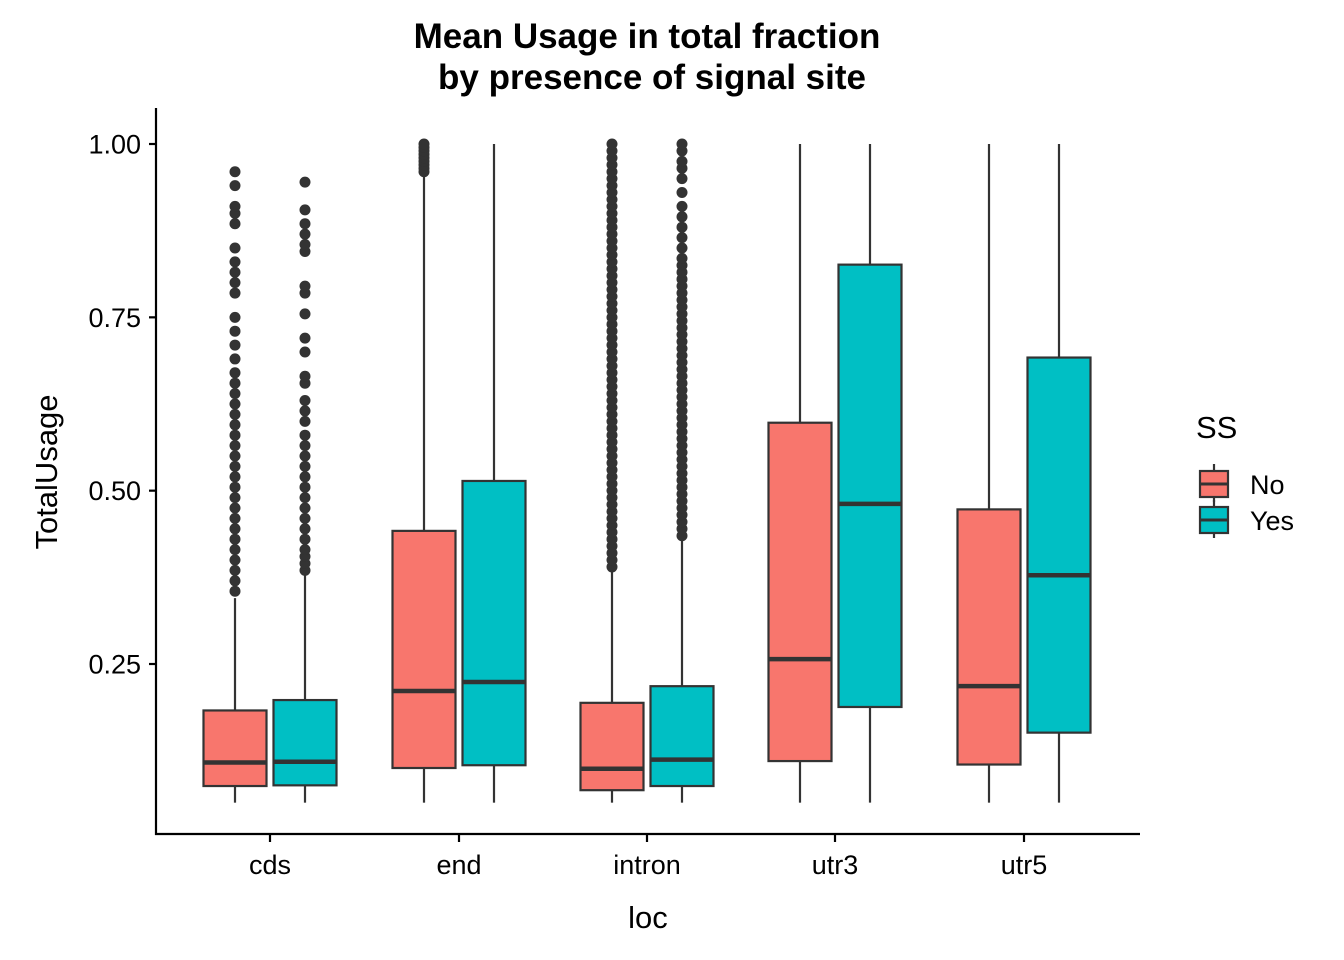 This screenshot has height=960, width=1344. Describe the element at coordinates (122, 405) in the screenshot. I see `y-axis-ticks: 0.25 0.50 0.75 1.00` at that location.